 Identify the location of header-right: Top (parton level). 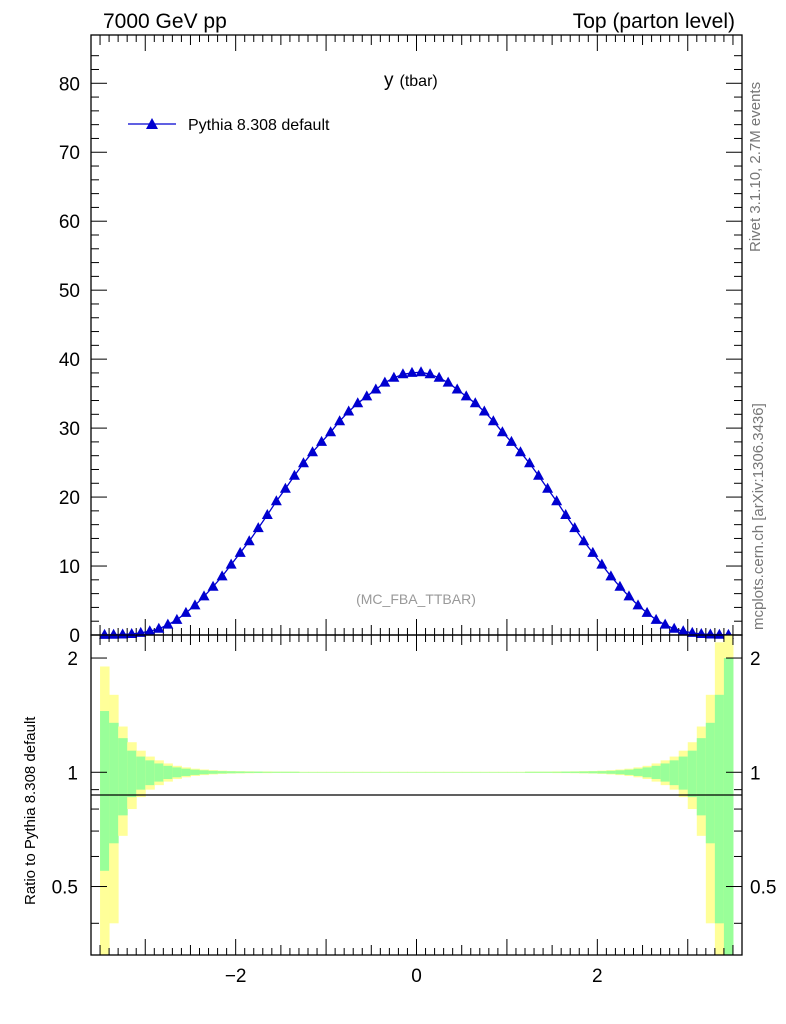
(654, 21).